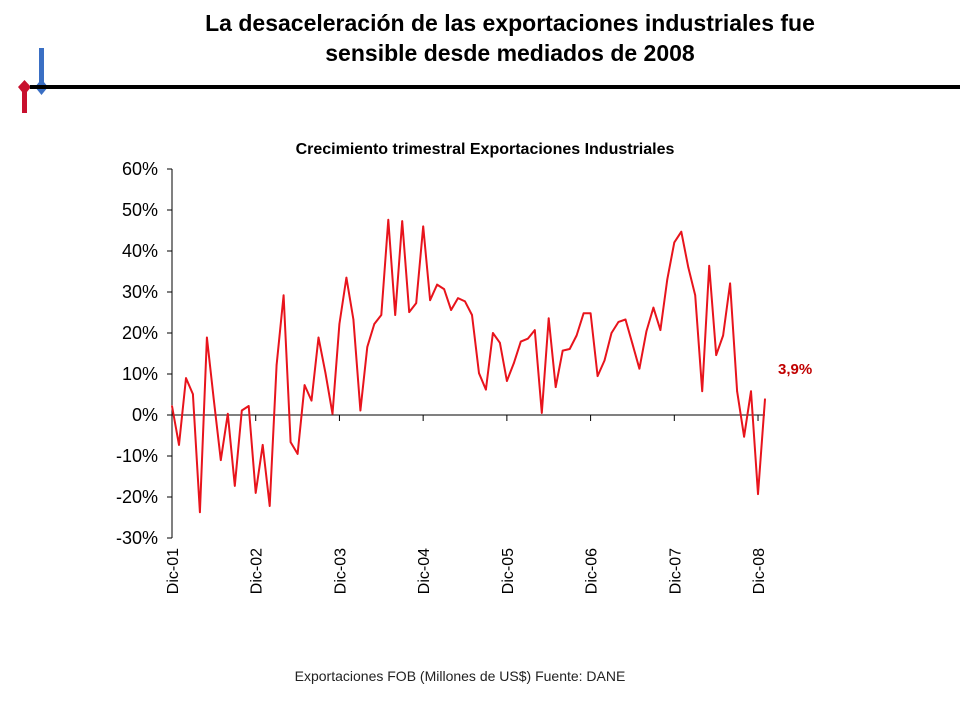  What do you see at coordinates (257, 571) in the screenshot?
I see `x-tick-label: Dic-02` at bounding box center [257, 571].